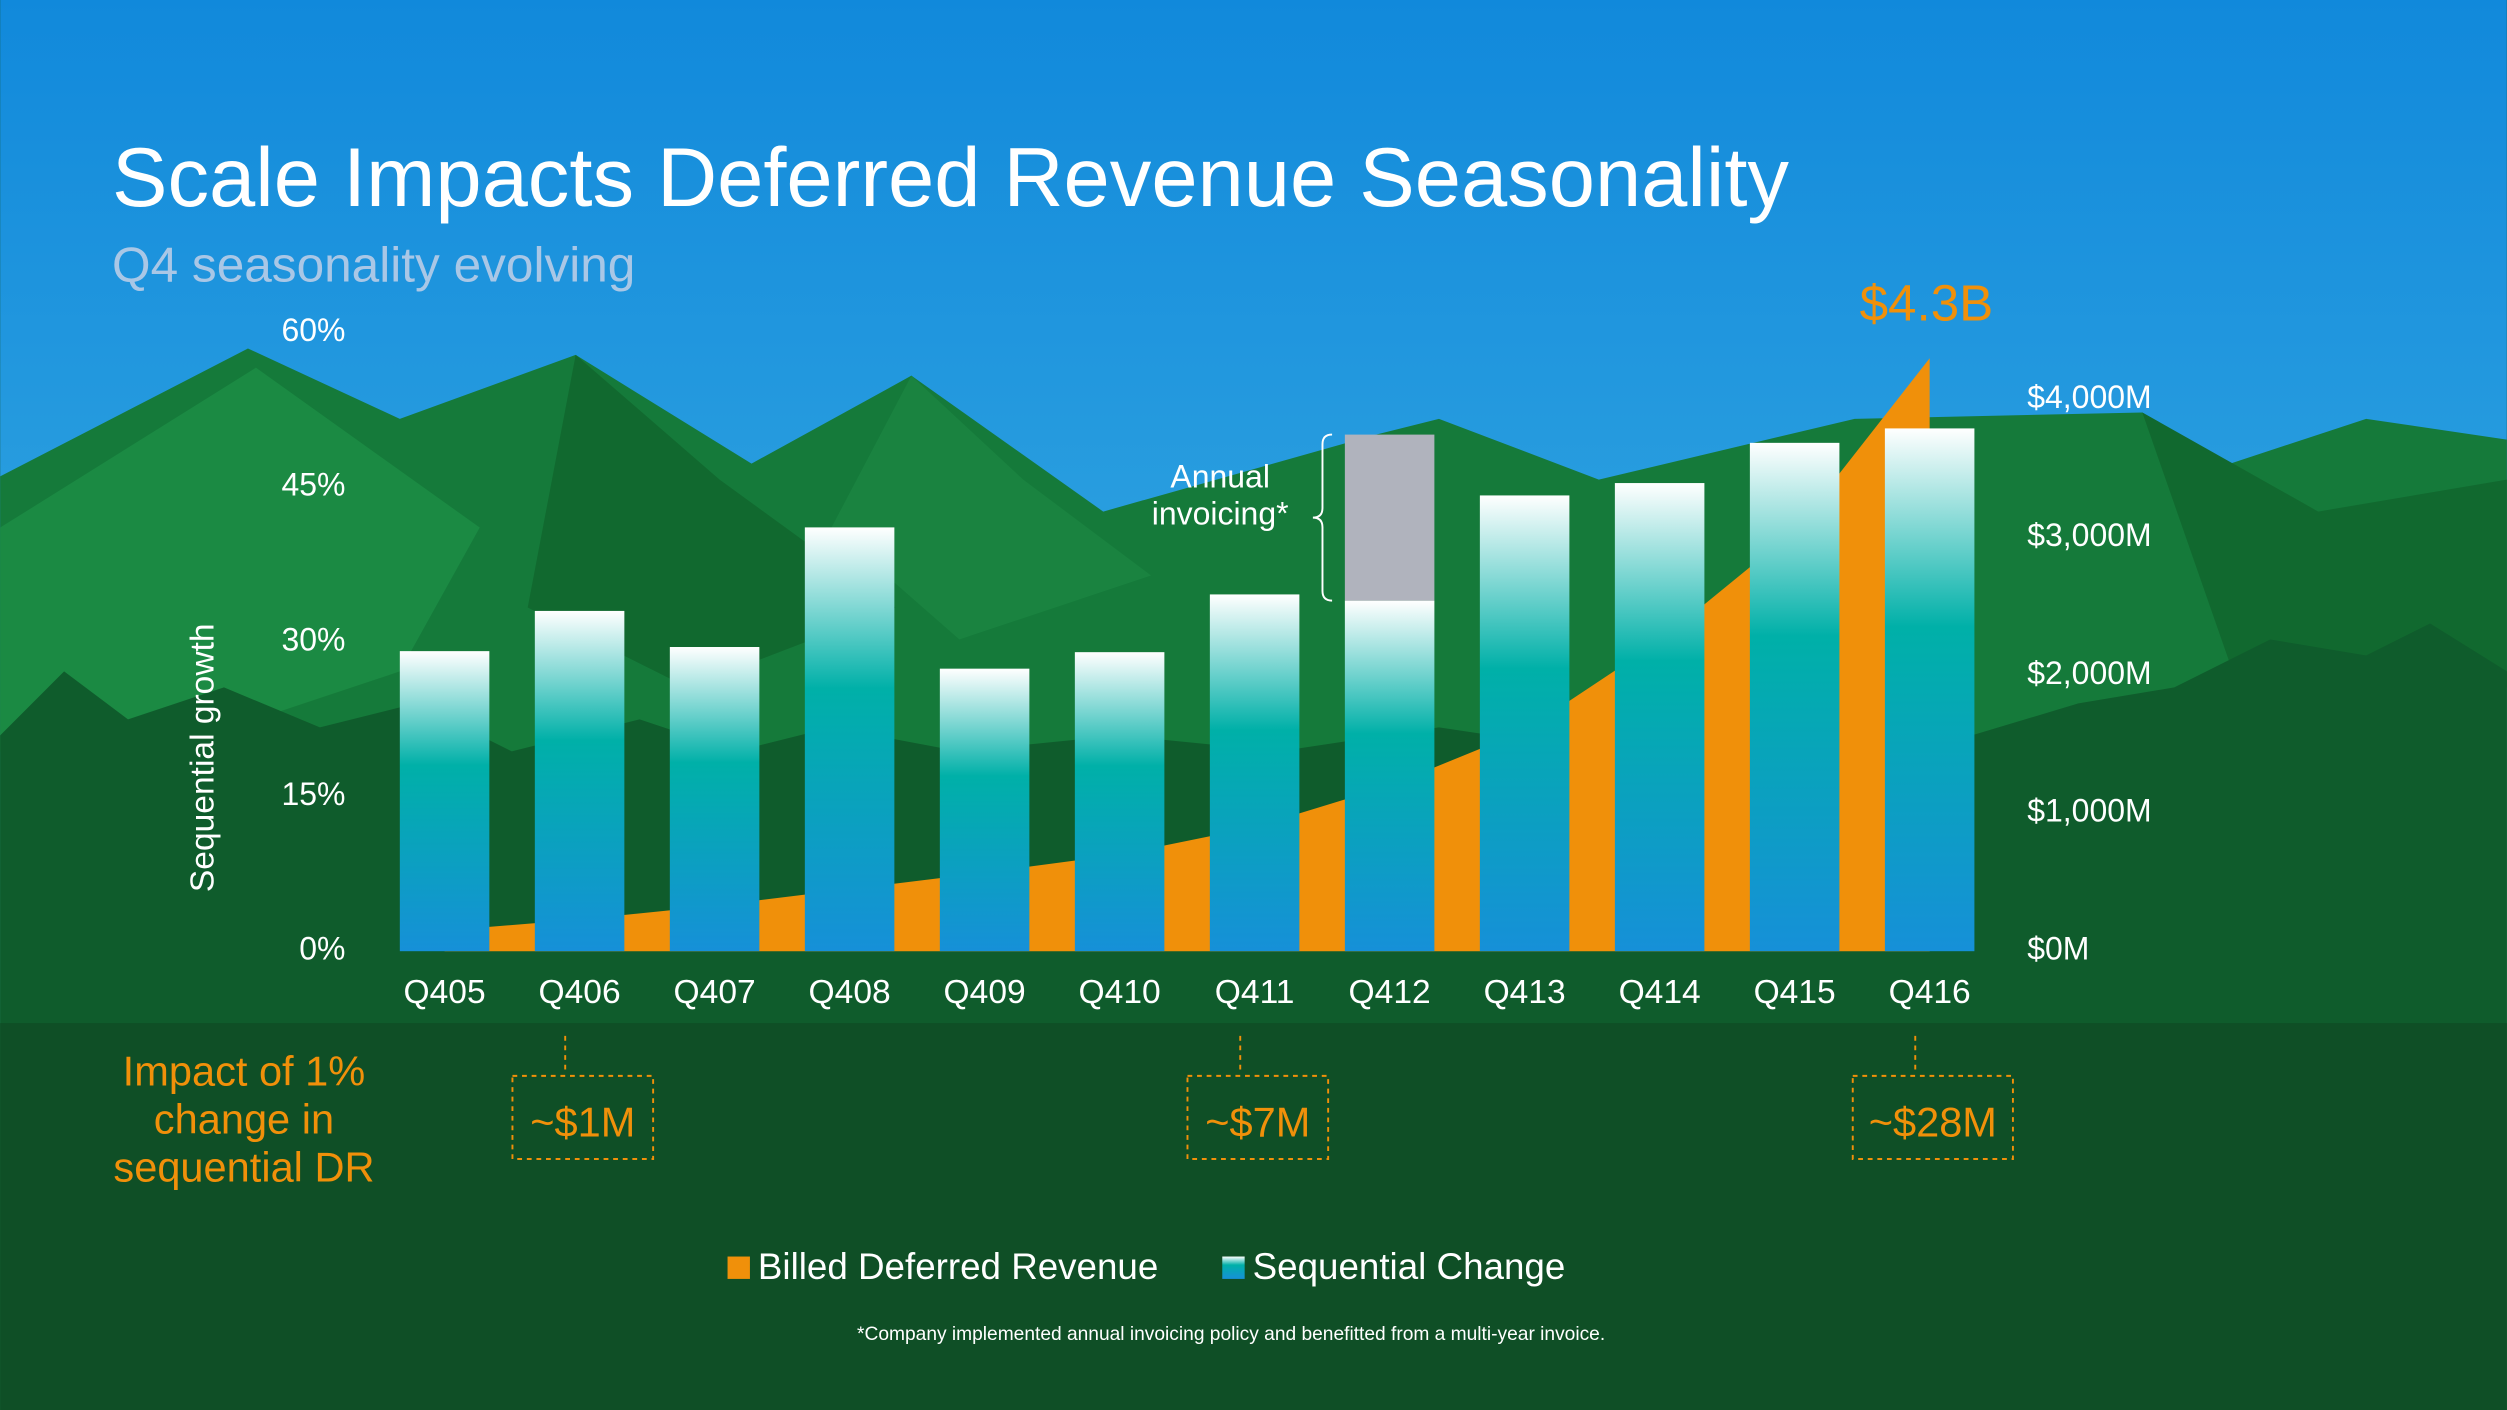 The width and height of the screenshot is (2507, 1410). I want to click on y2-tick-label: $0M, so click(2058, 949).